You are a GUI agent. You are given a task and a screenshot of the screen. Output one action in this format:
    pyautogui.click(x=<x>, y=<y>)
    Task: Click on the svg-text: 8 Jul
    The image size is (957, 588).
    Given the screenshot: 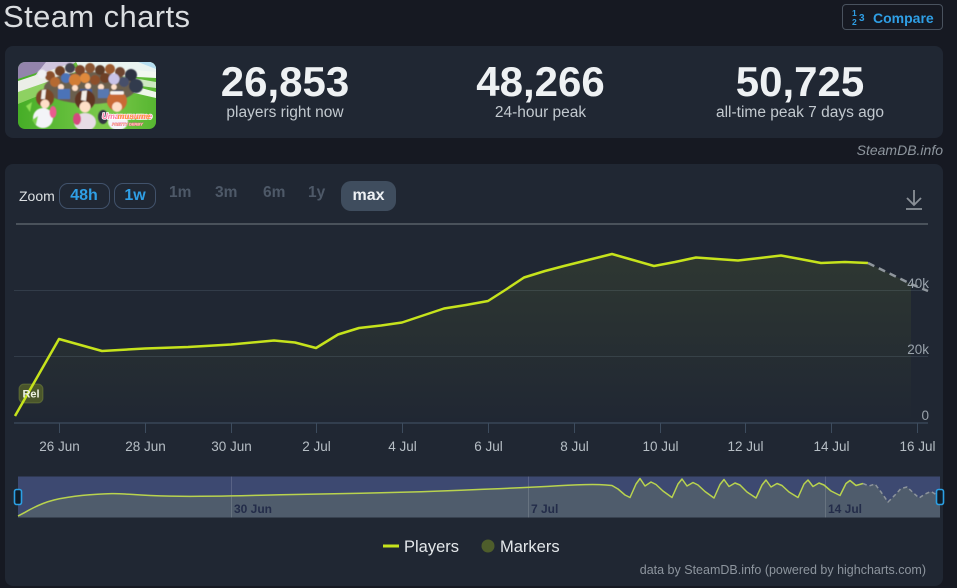 What is the action you would take?
    pyautogui.click(x=574, y=446)
    